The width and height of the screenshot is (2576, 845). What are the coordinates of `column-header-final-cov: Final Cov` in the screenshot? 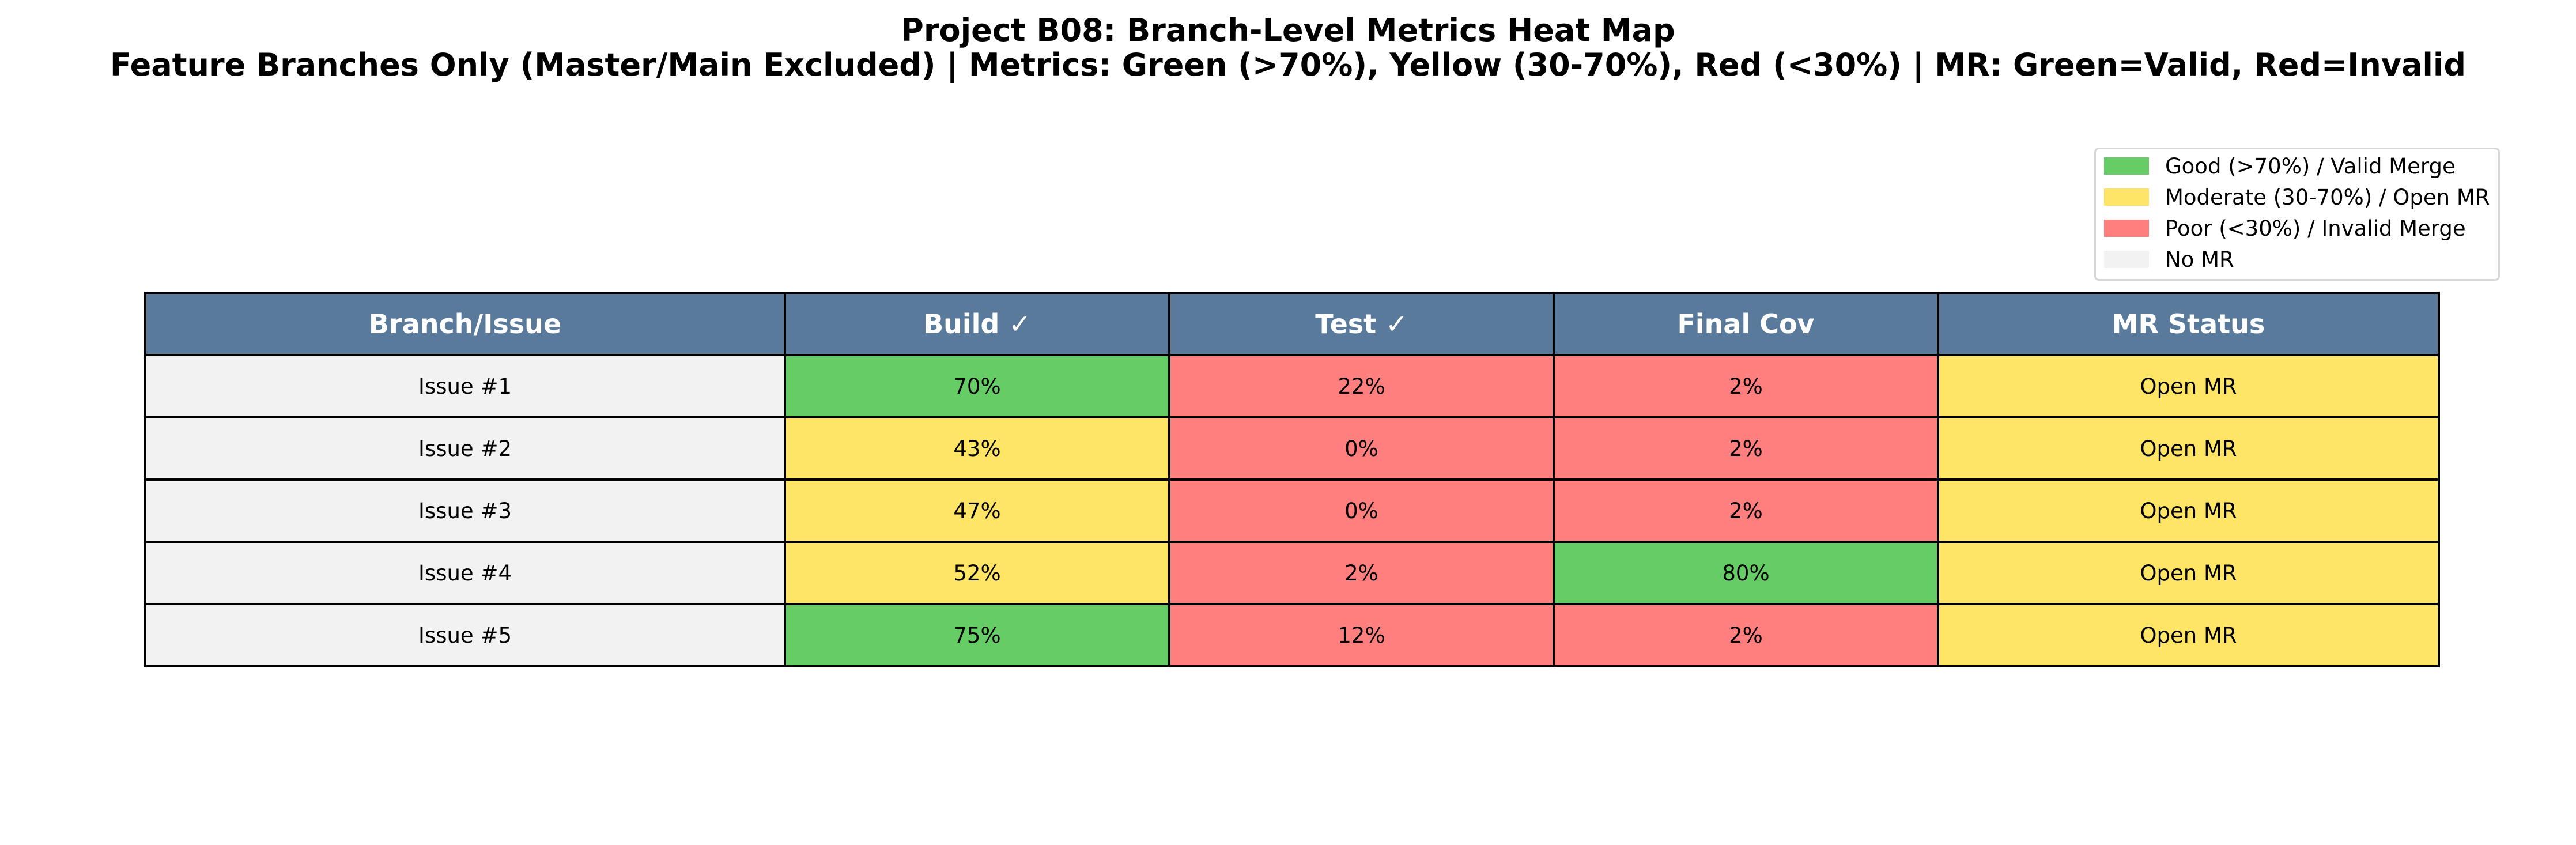 It's located at (1746, 324).